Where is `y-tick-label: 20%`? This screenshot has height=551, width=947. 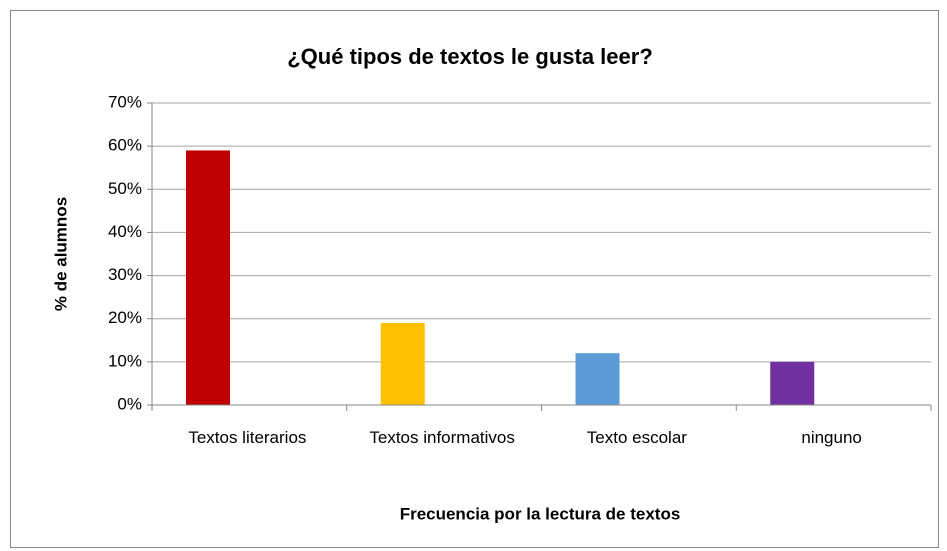 y-tick-label: 20% is located at coordinates (125, 317).